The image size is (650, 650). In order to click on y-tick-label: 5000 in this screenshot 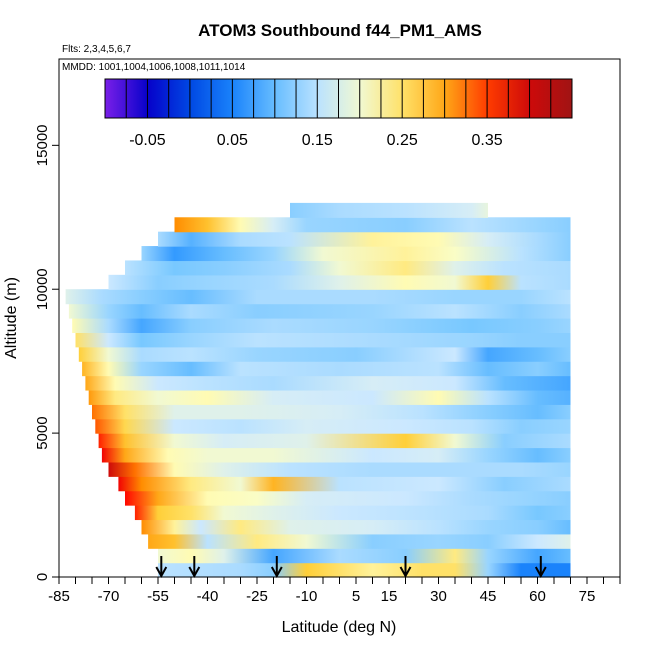, I will do `click(42, 432)`.